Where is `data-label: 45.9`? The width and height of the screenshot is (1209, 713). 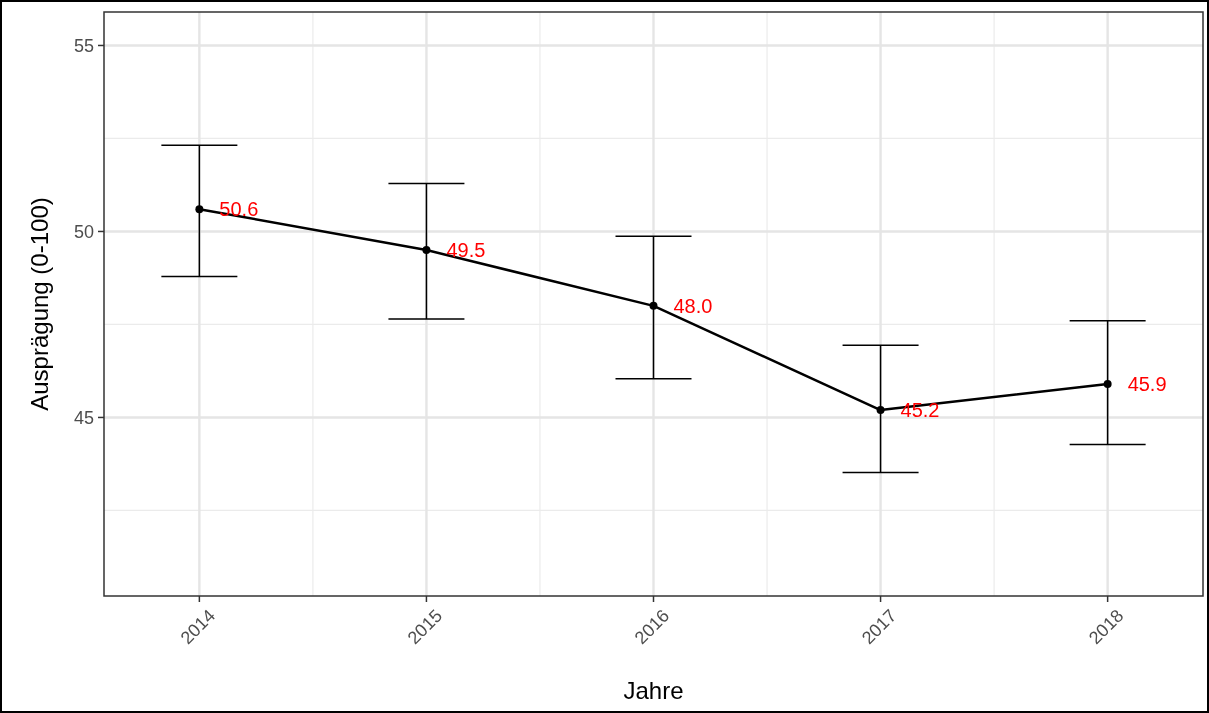 data-label: 45.9 is located at coordinates (1147, 383).